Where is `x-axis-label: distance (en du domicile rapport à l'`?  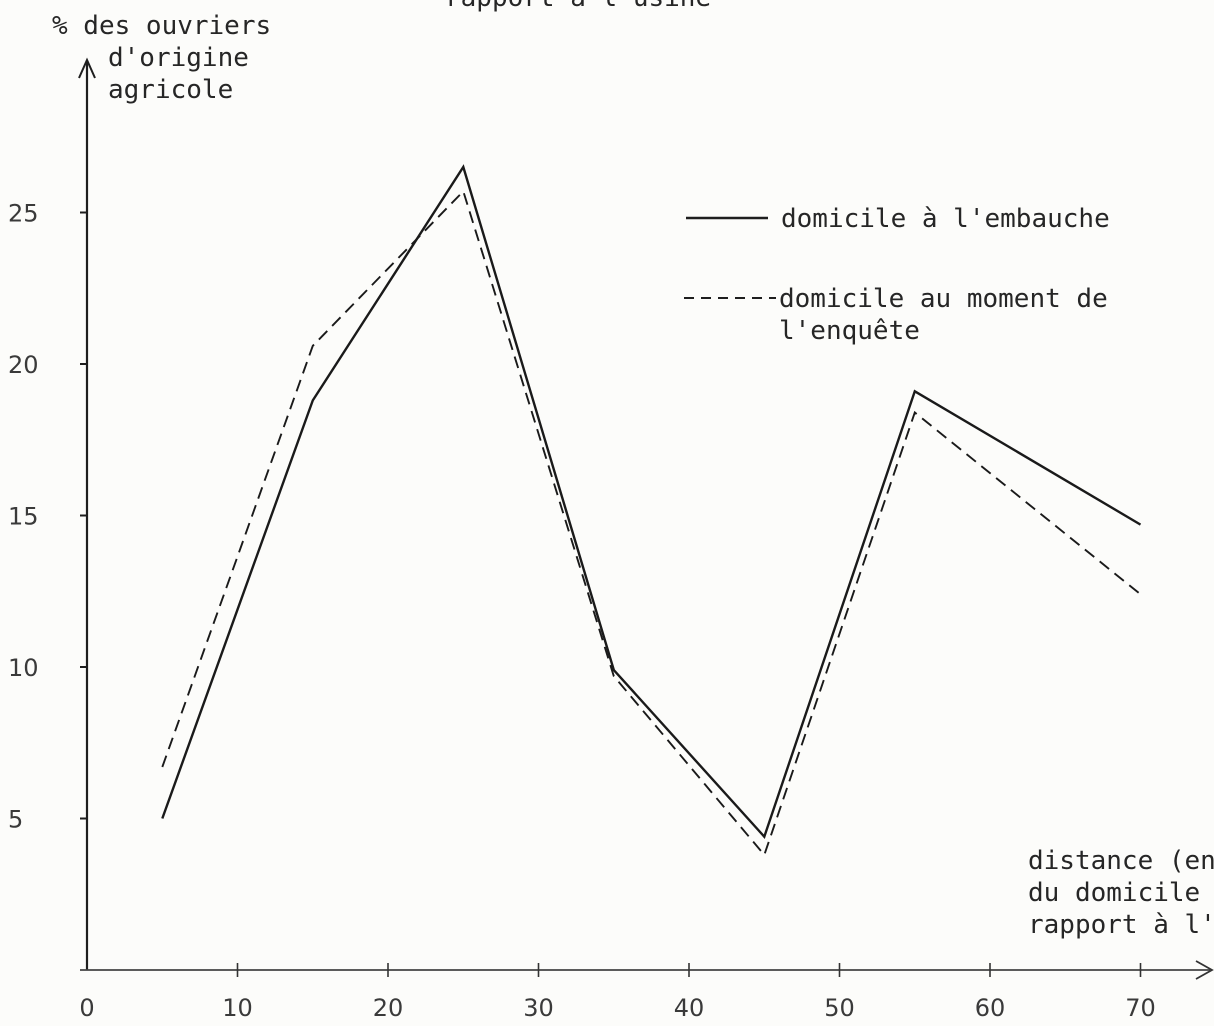 x-axis-label: distance (en du domicile rapport à l' is located at coordinates (1121, 893).